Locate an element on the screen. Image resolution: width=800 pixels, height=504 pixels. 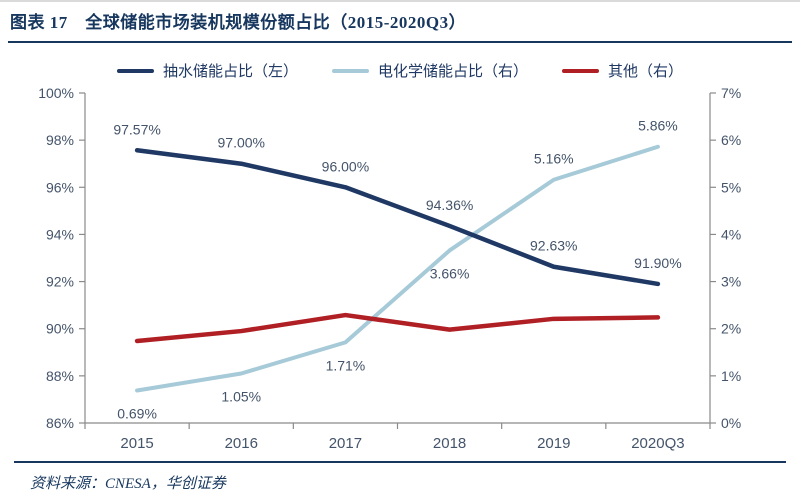
svg-text: 5.86% is located at coordinates (658, 126).